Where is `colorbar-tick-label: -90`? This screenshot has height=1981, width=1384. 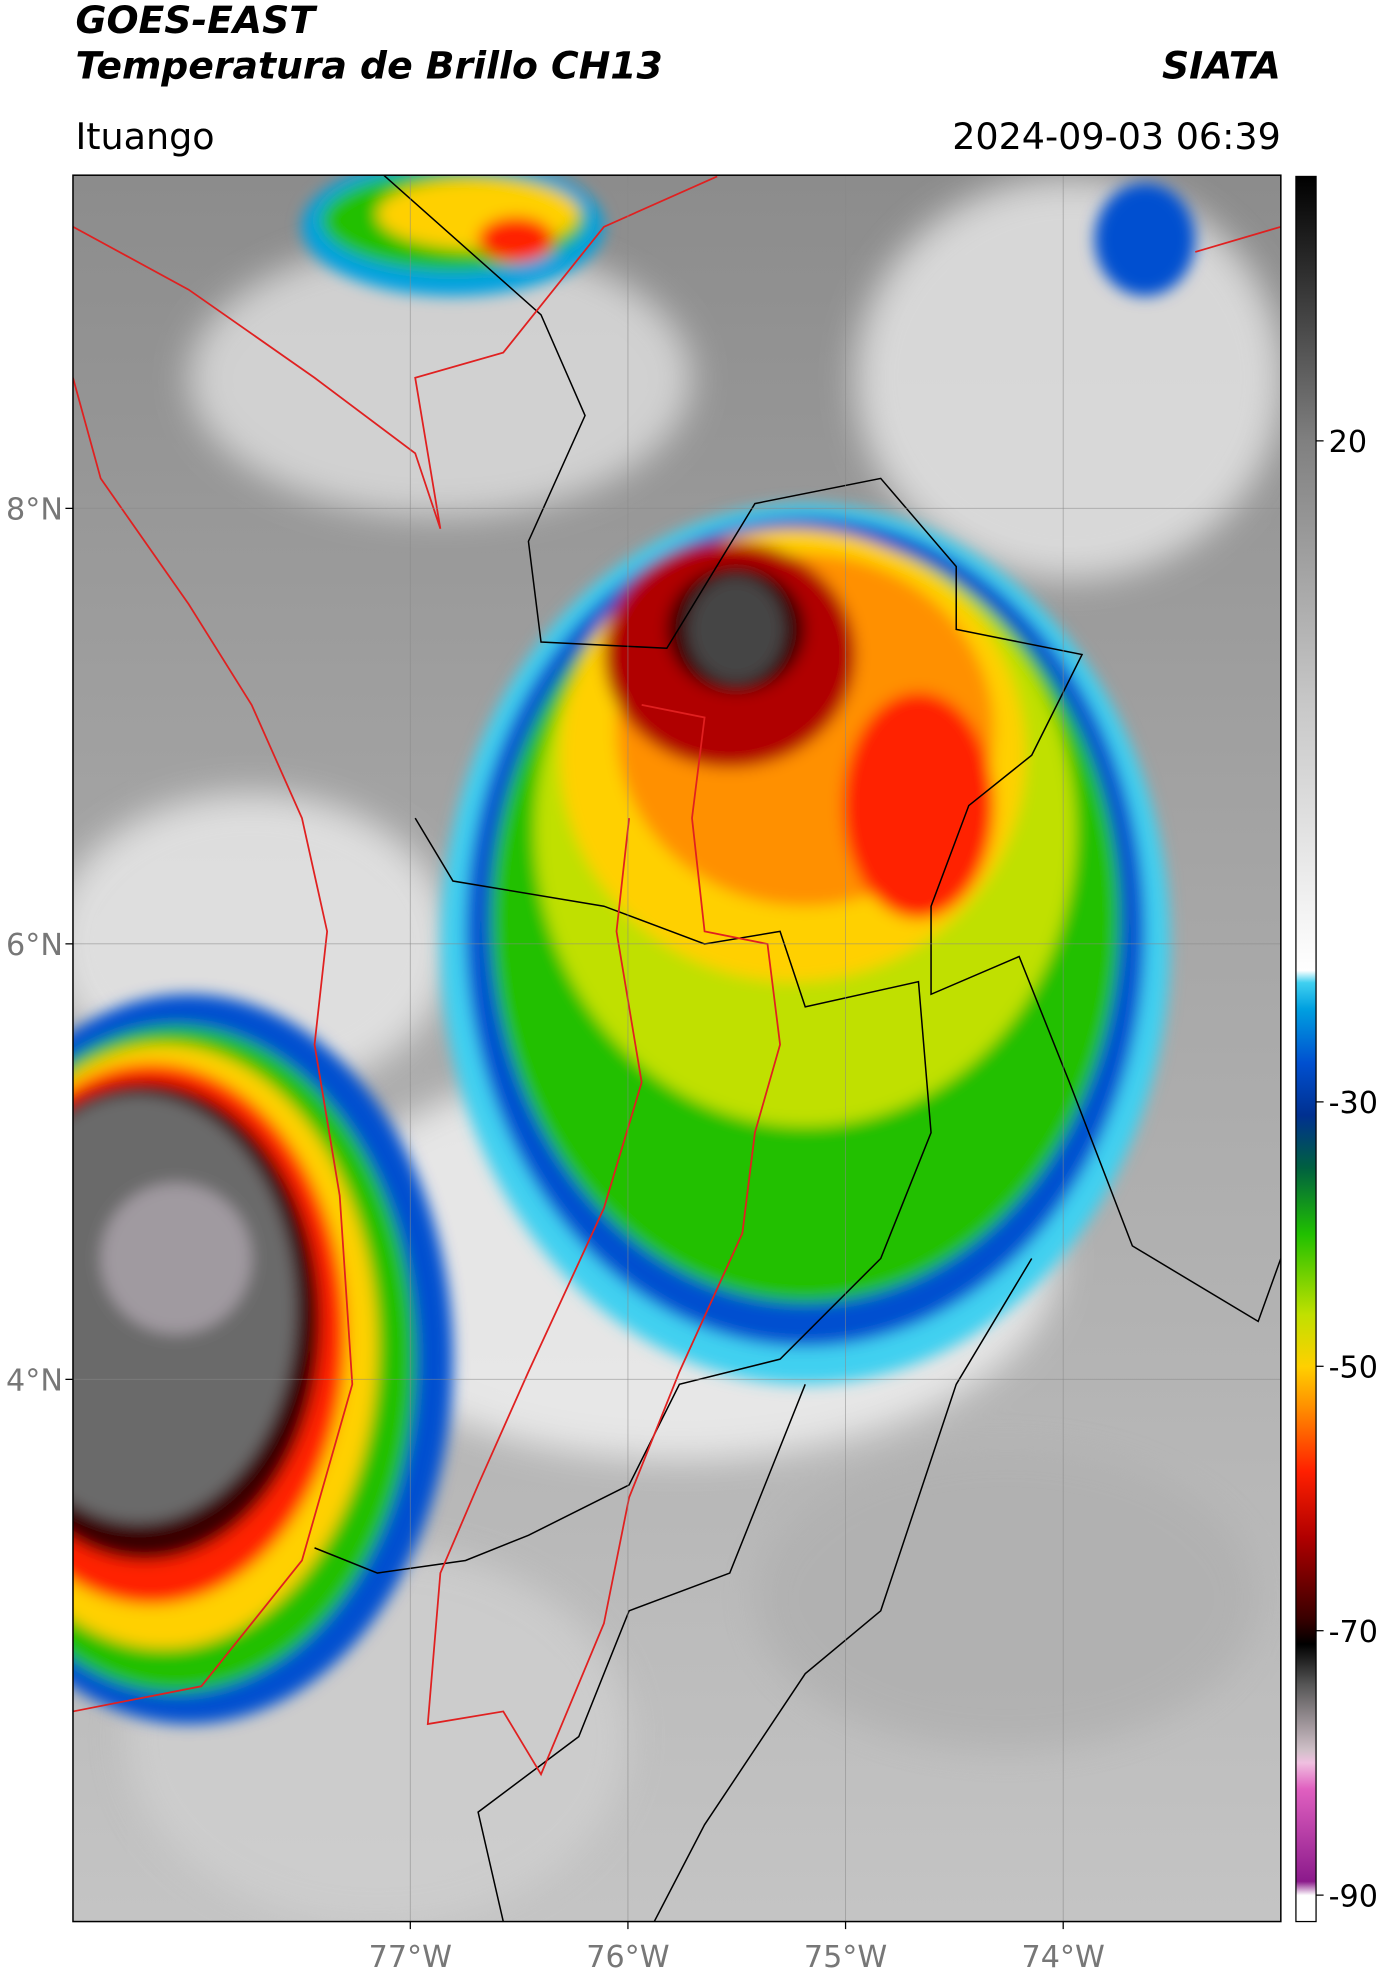
colorbar-tick-label: -90 is located at coordinates (1353, 1896).